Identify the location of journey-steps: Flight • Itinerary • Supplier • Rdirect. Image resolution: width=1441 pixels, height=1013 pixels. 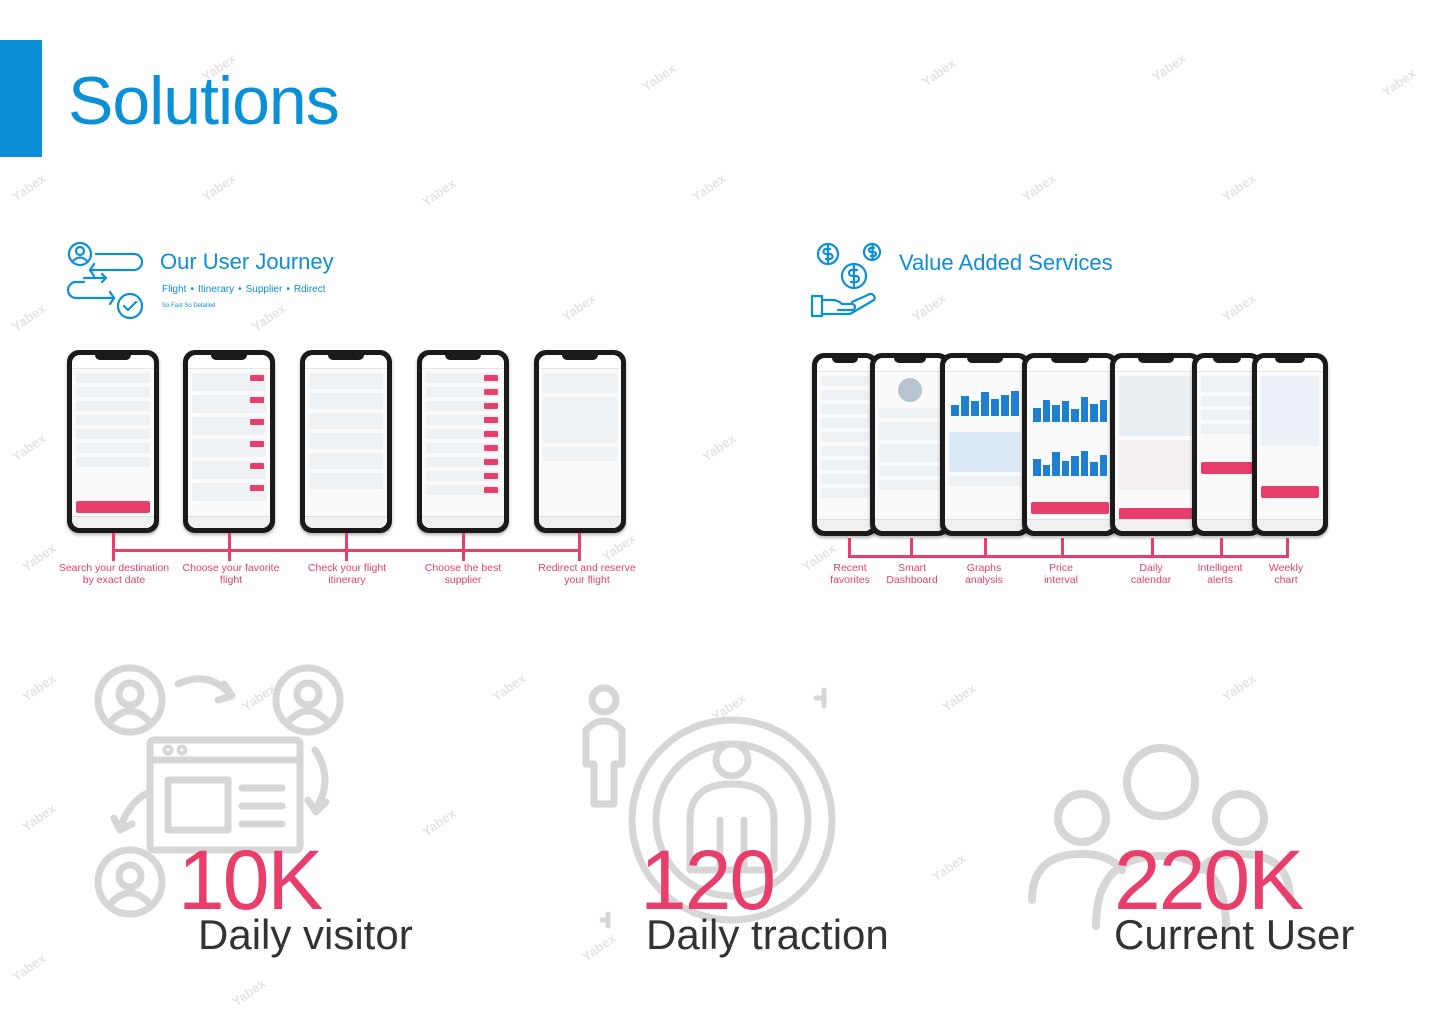
(244, 289).